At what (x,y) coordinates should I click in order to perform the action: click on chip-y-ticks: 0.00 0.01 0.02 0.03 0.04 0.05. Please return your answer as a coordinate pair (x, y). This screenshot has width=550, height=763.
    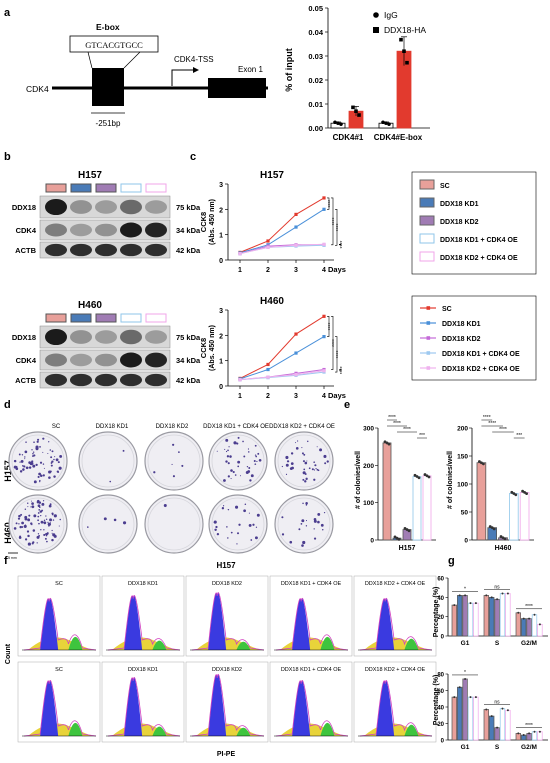
    Looking at the image, I should click on (318, 68).